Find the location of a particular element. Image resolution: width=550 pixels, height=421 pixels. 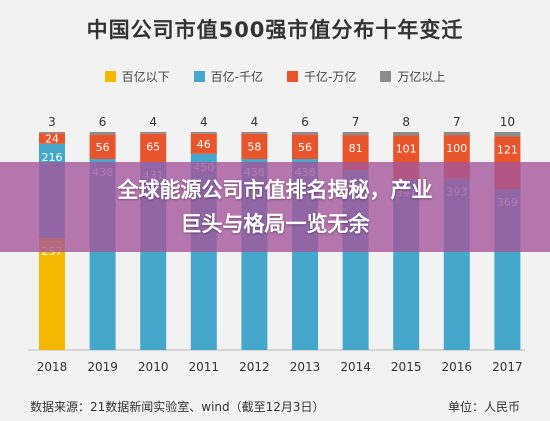

data-label: 121 is located at coordinates (507, 149).